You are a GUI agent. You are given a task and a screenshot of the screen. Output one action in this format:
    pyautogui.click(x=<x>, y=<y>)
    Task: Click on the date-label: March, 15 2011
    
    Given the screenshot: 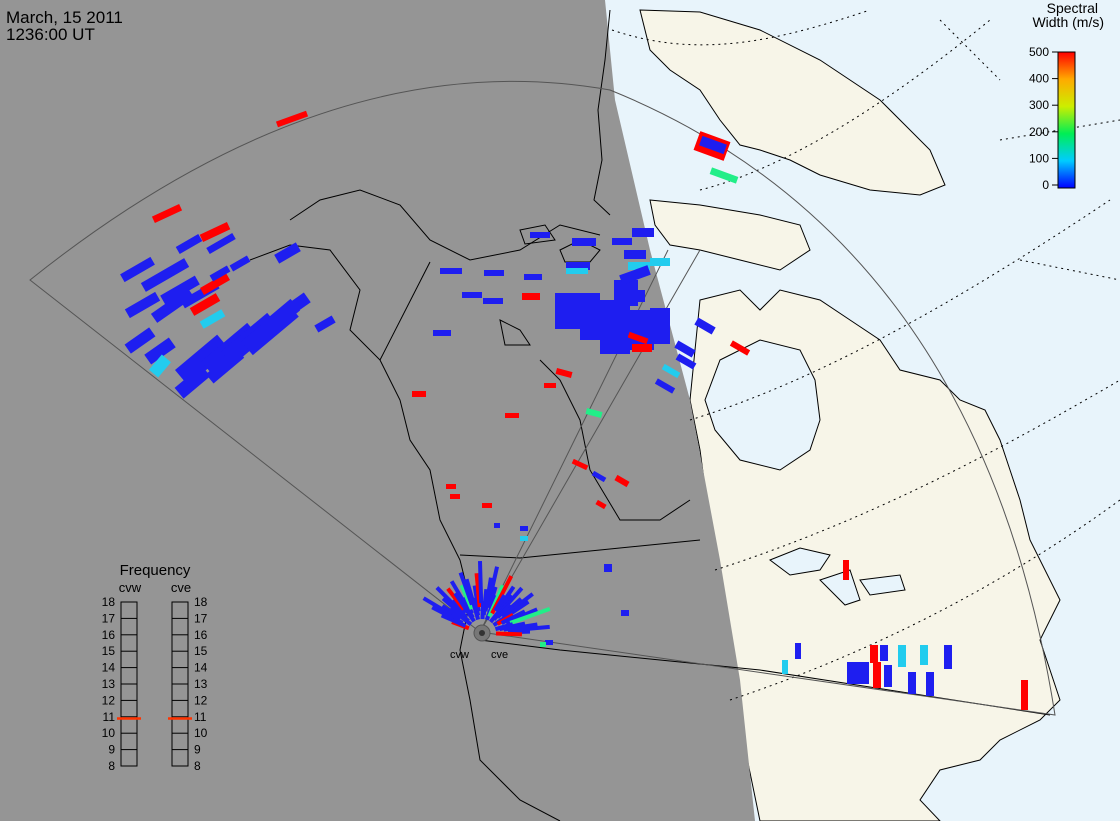 What is the action you would take?
    pyautogui.click(x=64, y=17)
    